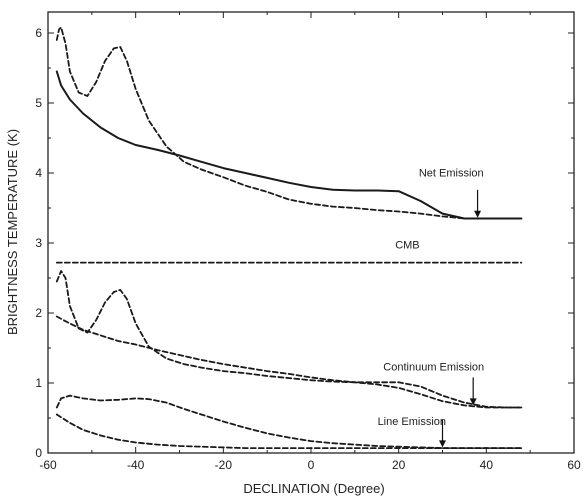 The height and width of the screenshot is (499, 586). I want to click on x-tick-label: 20, so click(399, 465).